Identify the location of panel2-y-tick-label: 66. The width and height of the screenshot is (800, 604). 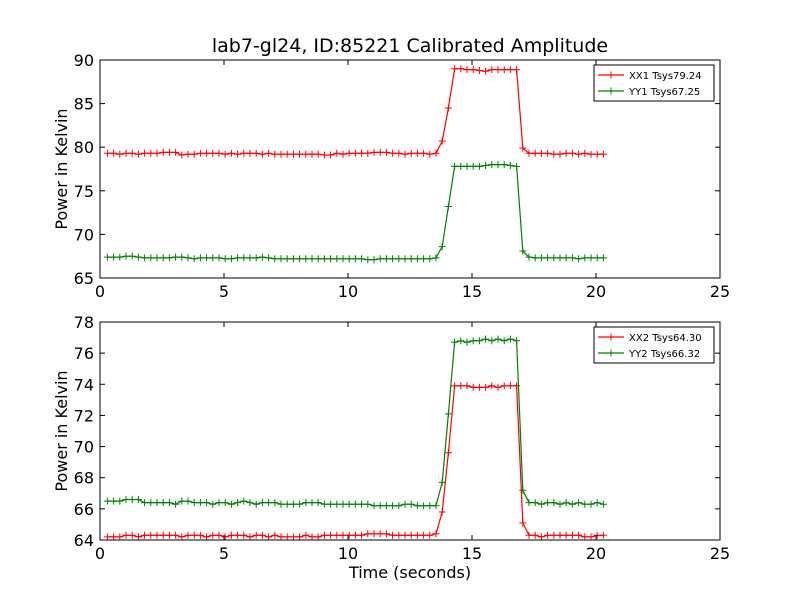
(84, 509).